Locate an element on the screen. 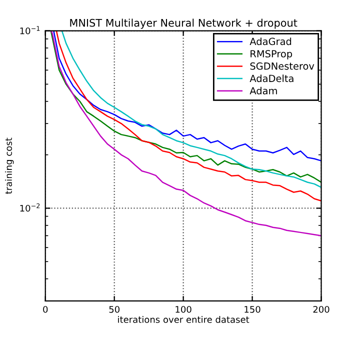 This screenshot has height=342, width=363. legend-label: Adam is located at coordinates (263, 90).